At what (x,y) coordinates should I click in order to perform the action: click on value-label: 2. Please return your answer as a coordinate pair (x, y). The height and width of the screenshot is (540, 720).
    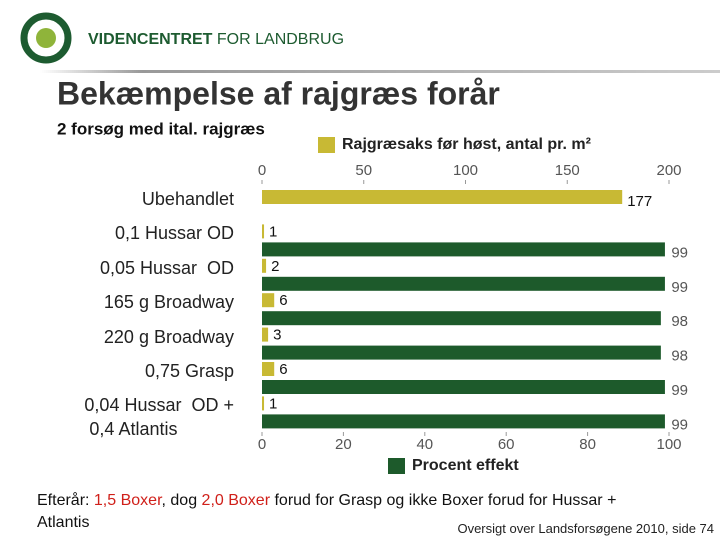
    Looking at the image, I should click on (275, 266).